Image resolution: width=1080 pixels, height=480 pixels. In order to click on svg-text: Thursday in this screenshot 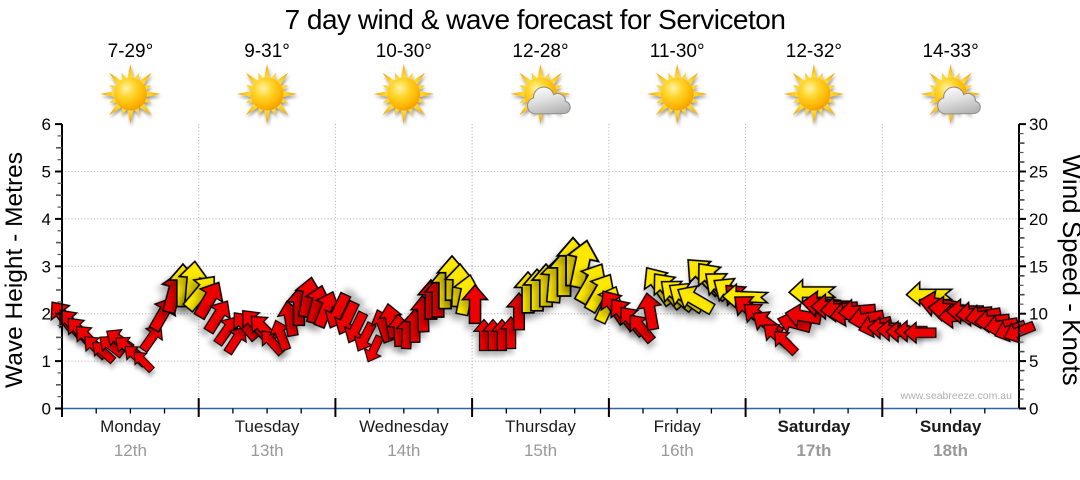, I will do `click(540, 426)`.